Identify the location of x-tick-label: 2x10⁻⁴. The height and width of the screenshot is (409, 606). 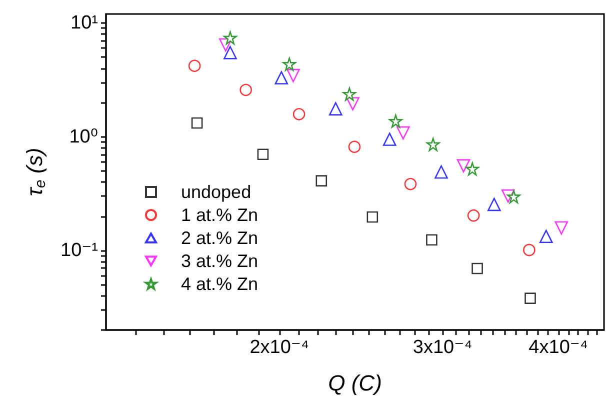
(280, 347).